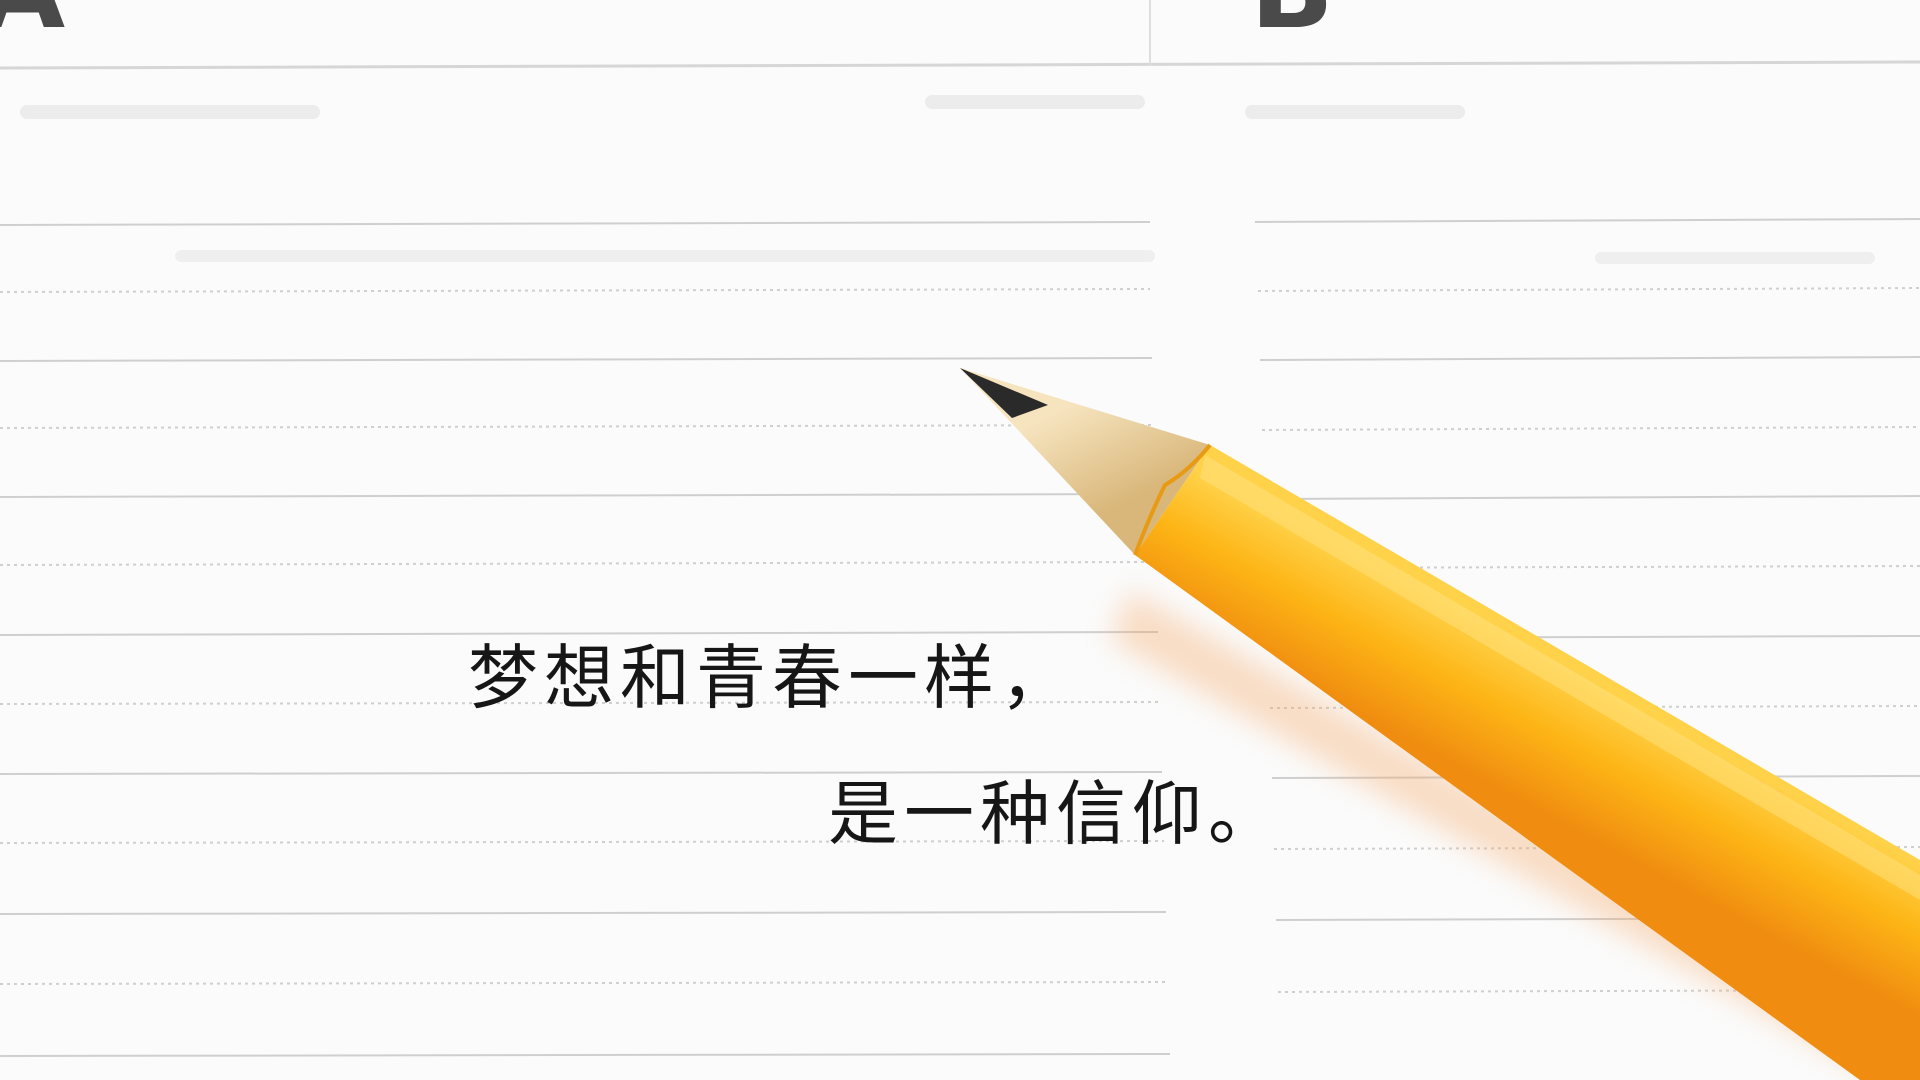 This screenshot has height=1080, width=1920. I want to click on pencil-wood-tip, so click(1085, 461).